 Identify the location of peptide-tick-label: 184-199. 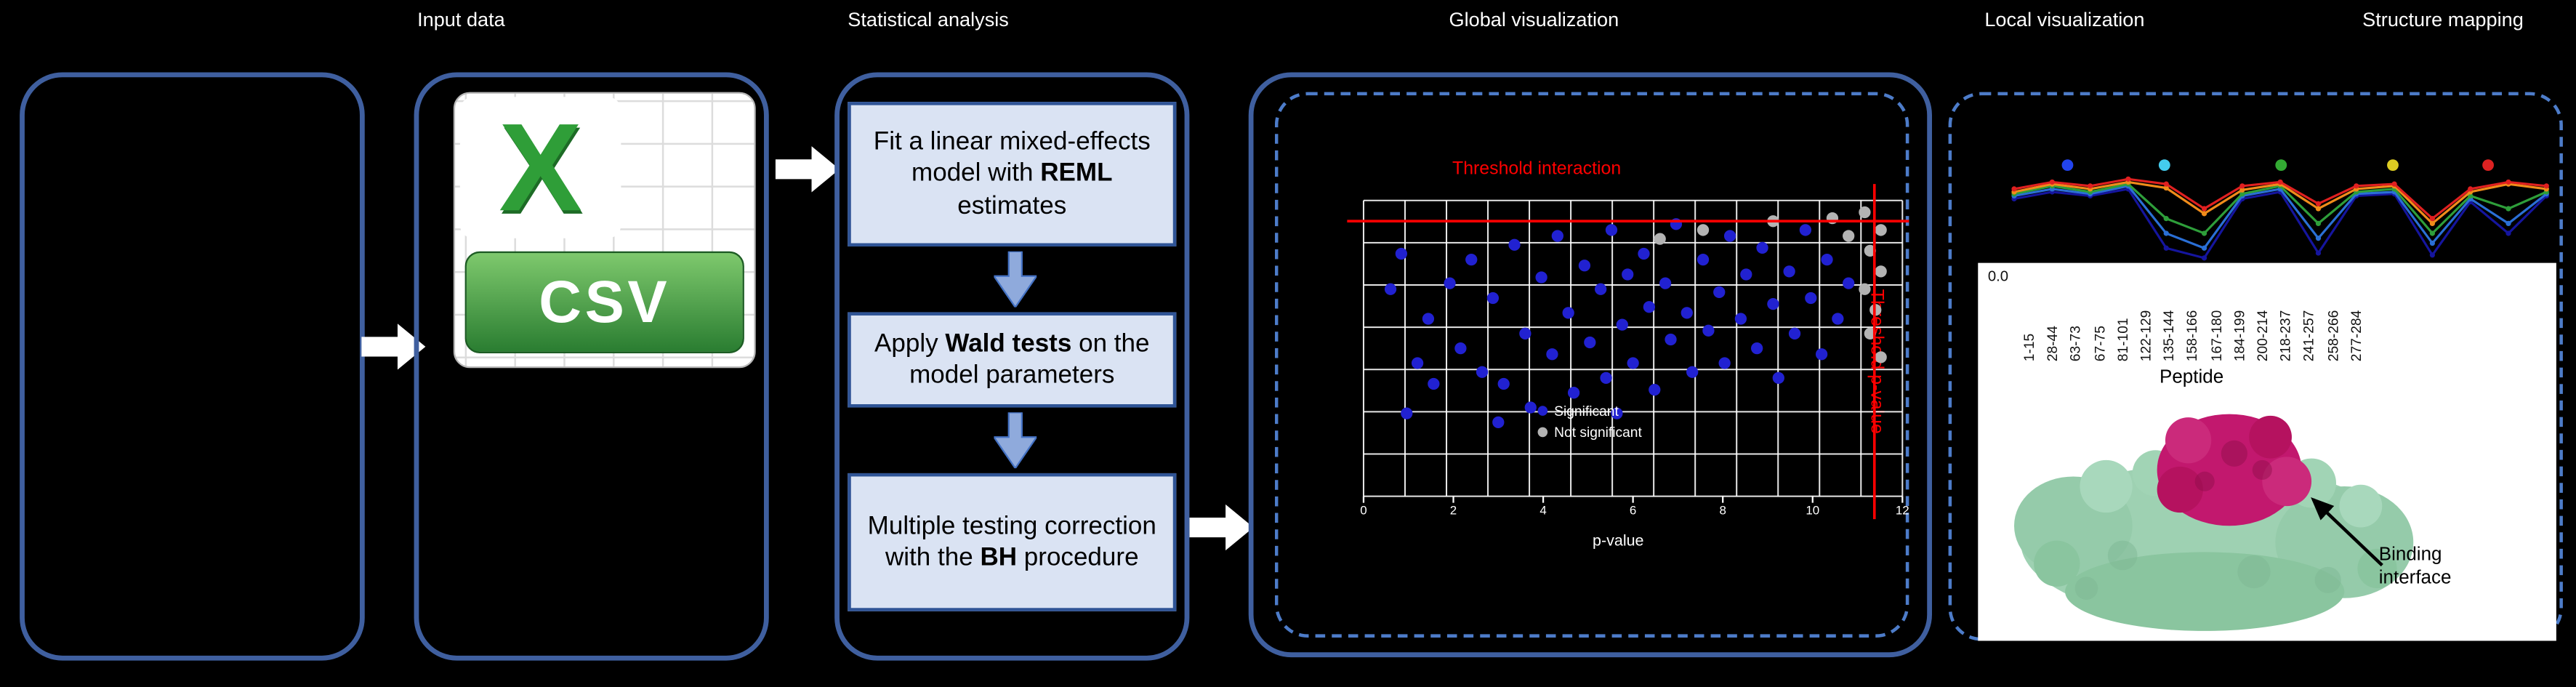
(2238, 336).